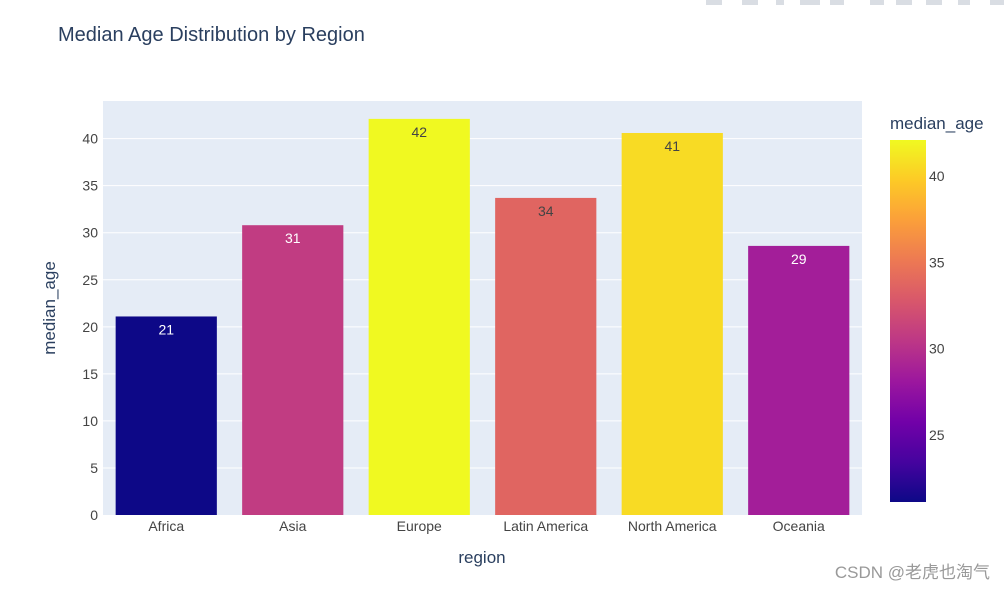  What do you see at coordinates (937, 435) in the screenshot?
I see `colorbar-tick-label: 25` at bounding box center [937, 435].